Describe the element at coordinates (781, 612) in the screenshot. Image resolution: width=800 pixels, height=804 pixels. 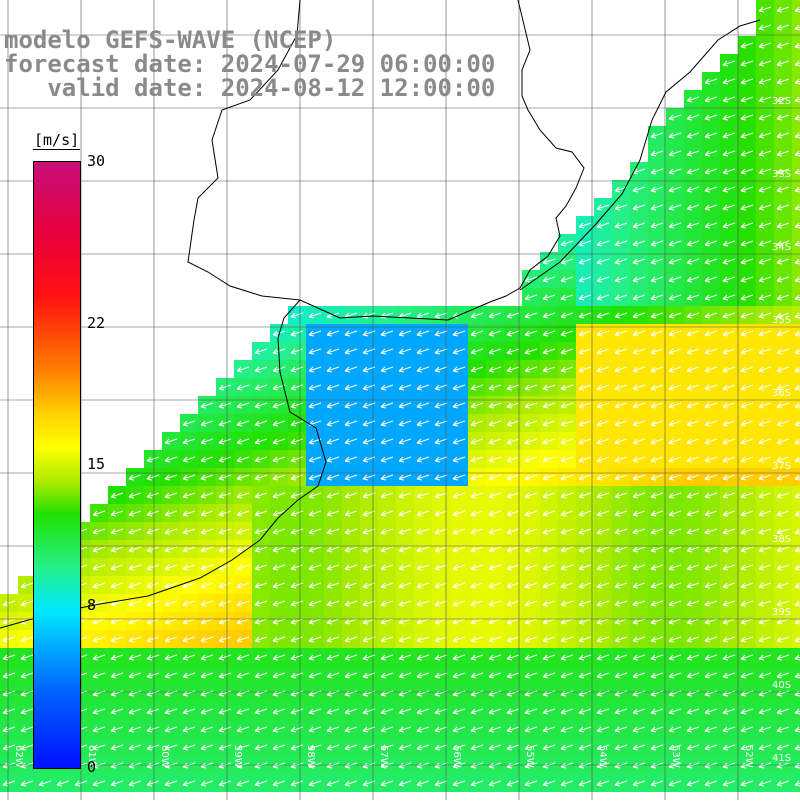
I see `latitude-label: 39S` at that location.